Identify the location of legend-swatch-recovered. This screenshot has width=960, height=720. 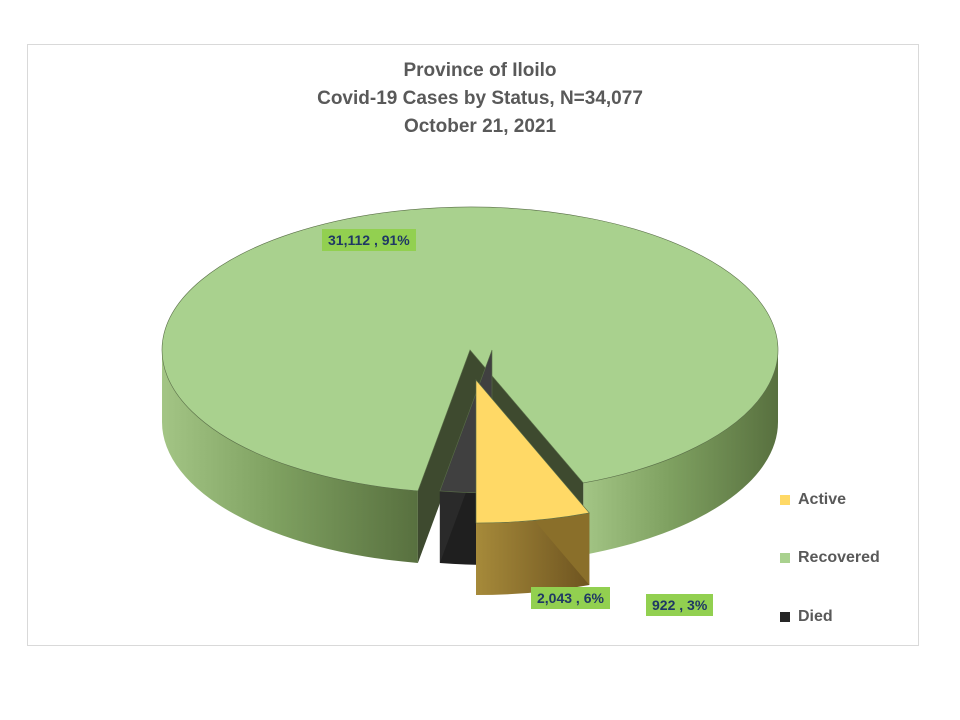
(785, 558).